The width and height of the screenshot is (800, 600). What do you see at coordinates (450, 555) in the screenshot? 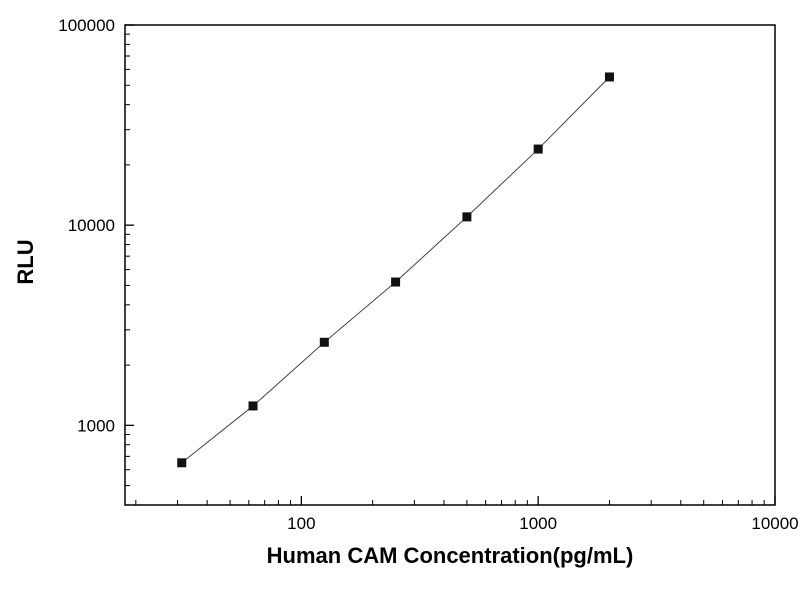
I see `x-axis-title: Human CAM Concentration(pg/mL)` at bounding box center [450, 555].